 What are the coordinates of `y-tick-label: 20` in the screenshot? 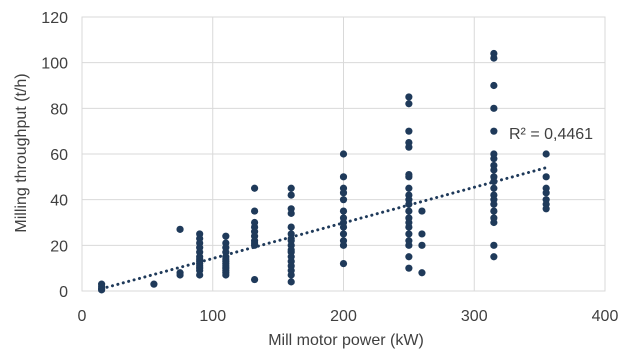 It's located at (59, 246).